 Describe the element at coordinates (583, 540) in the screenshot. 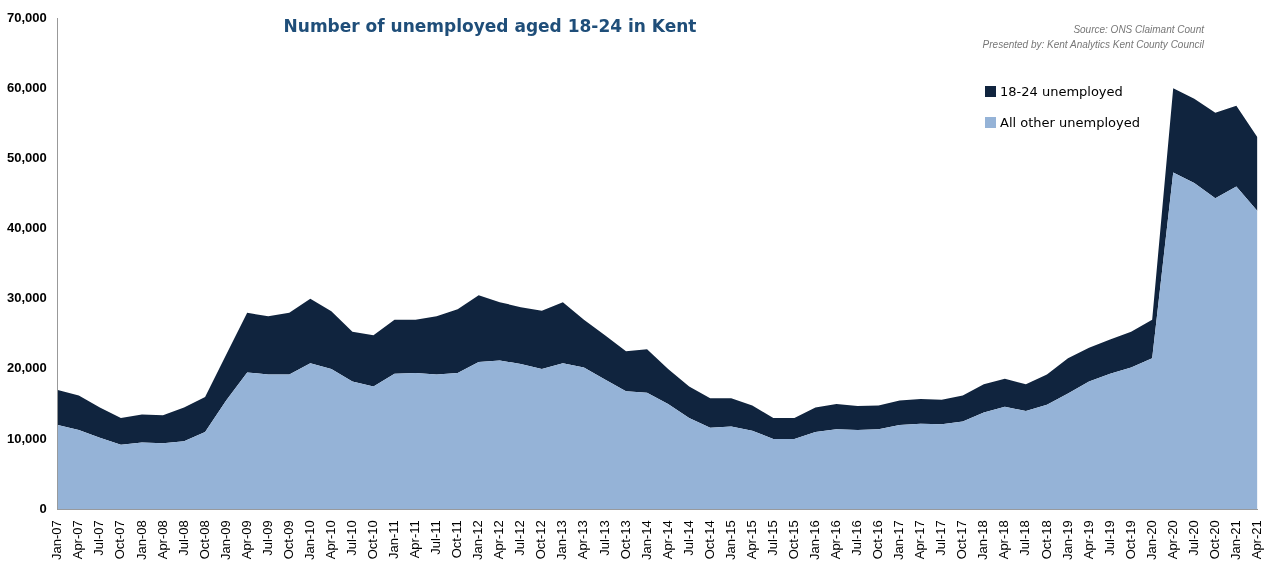

I see `x-tick-label: Apr-13` at that location.